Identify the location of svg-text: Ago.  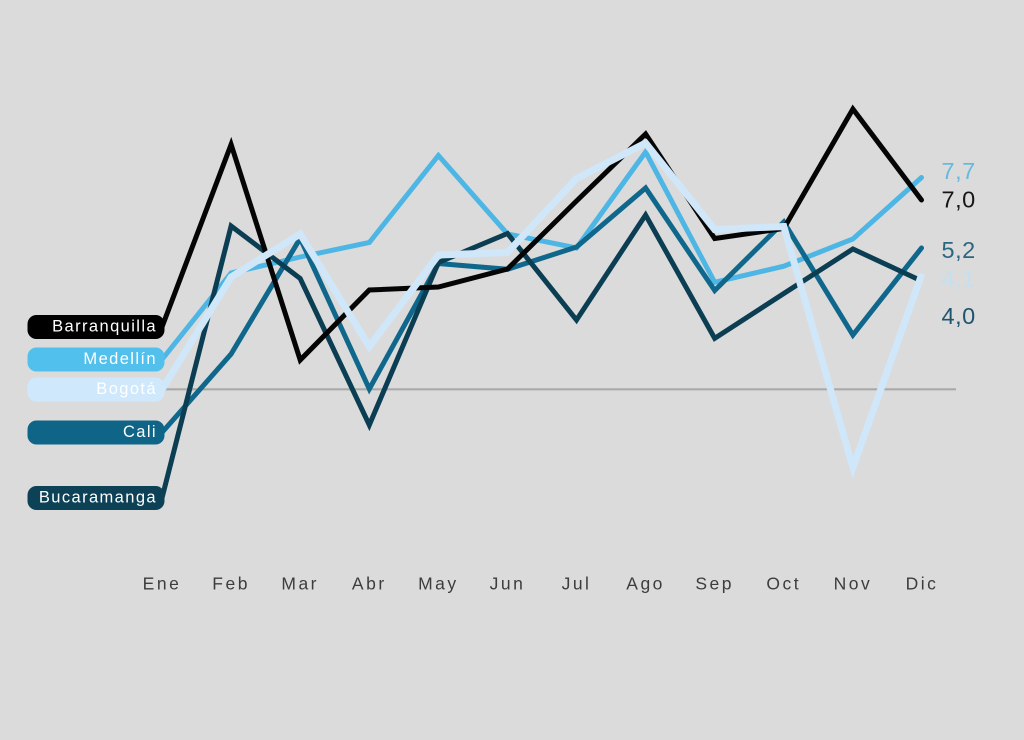
(645, 584).